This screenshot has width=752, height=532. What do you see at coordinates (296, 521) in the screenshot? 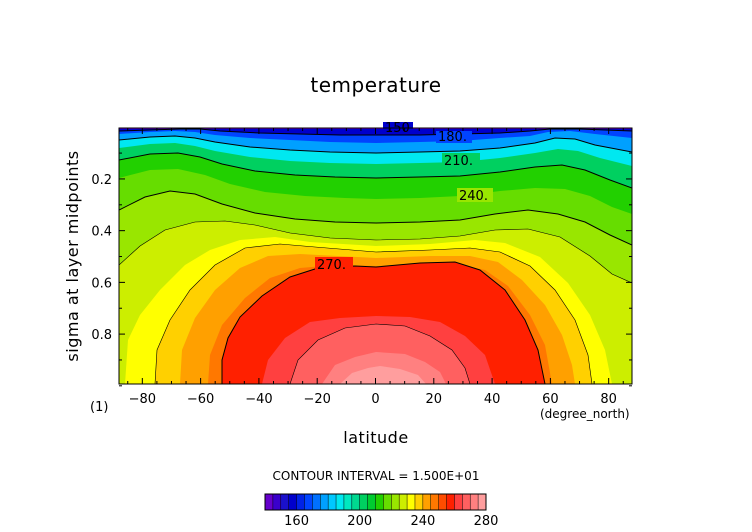
I see `colorbar-tick-label: 160` at bounding box center [296, 521].